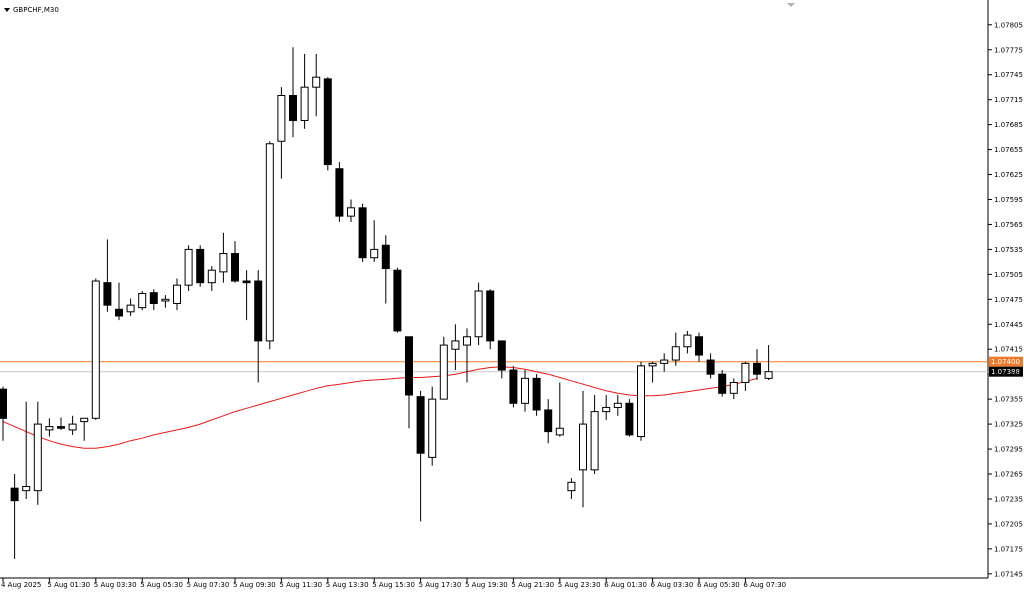  I want to click on y-tick-label: 1.07475, so click(1008, 300).